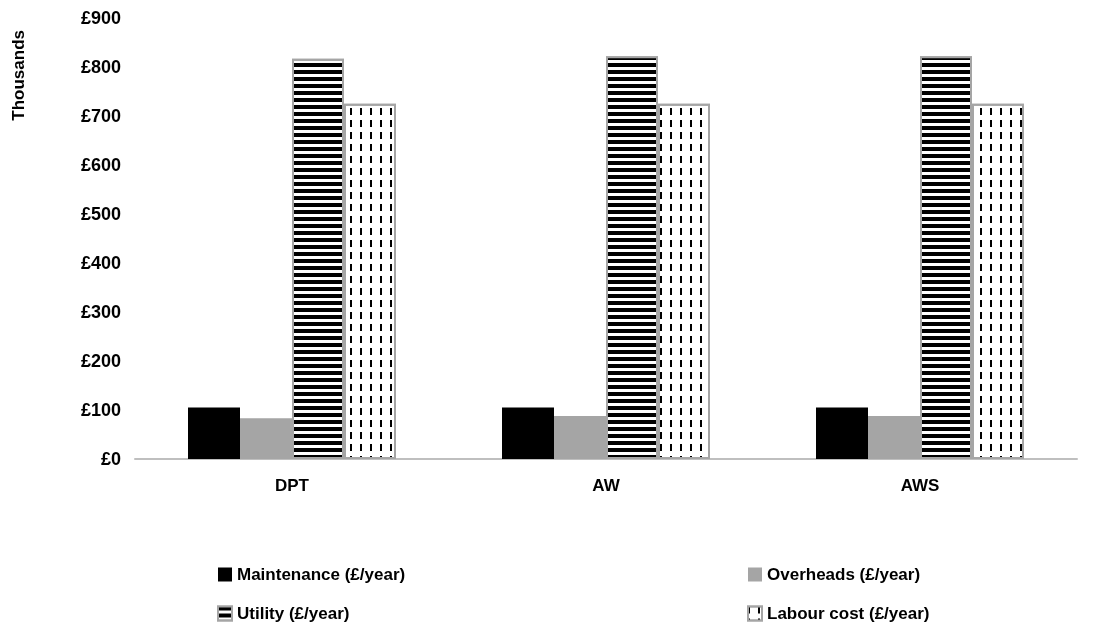 The image size is (1097, 639). Describe the element at coordinates (606, 485) in the screenshot. I see `x-tick-label: AW` at that location.